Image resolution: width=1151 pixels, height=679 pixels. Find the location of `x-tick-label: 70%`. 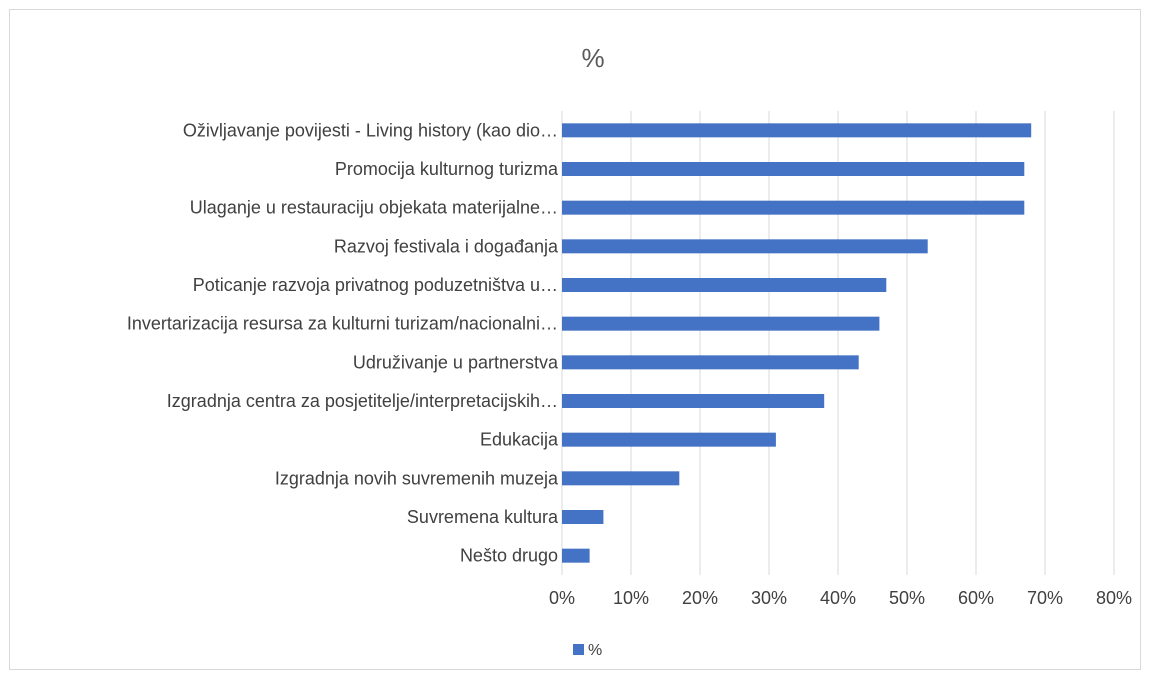

x-tick-label: 70% is located at coordinates (1045, 598).